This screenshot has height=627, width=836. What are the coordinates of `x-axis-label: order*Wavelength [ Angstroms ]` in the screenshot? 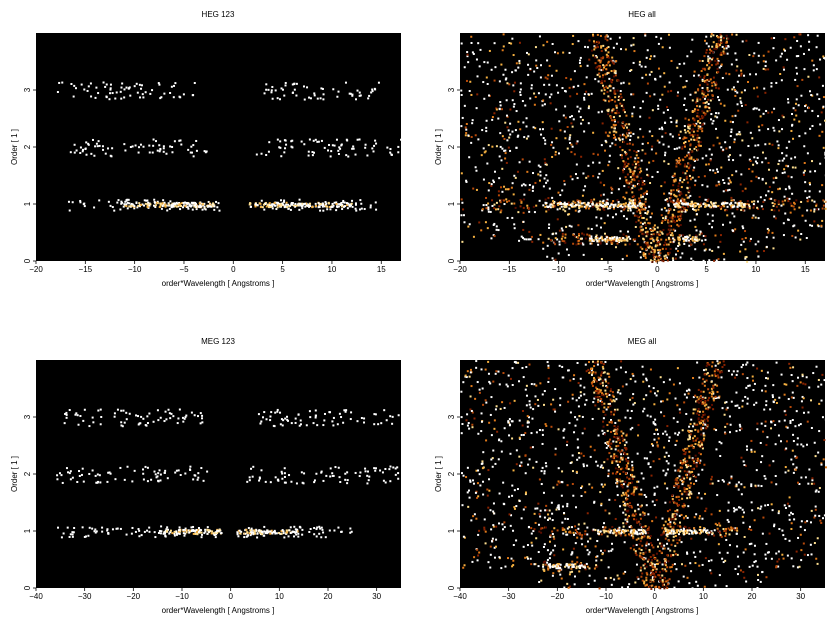 It's located at (218, 610).